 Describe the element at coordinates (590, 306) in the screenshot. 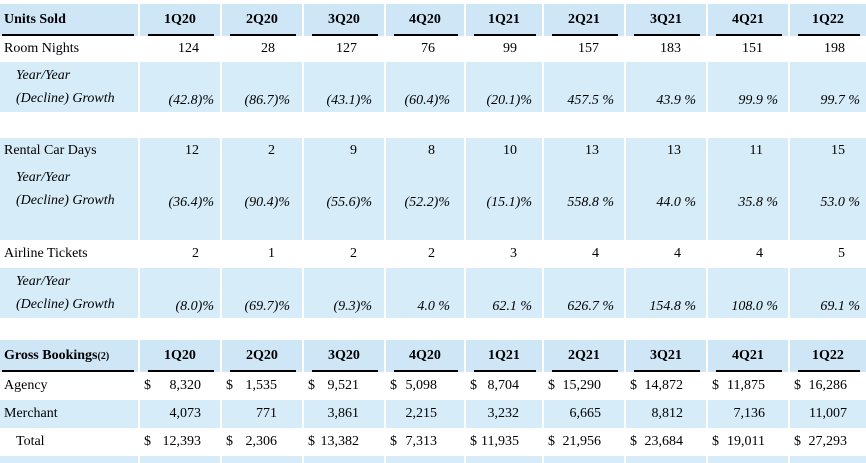

I see `growth-value: 626.7 %` at that location.